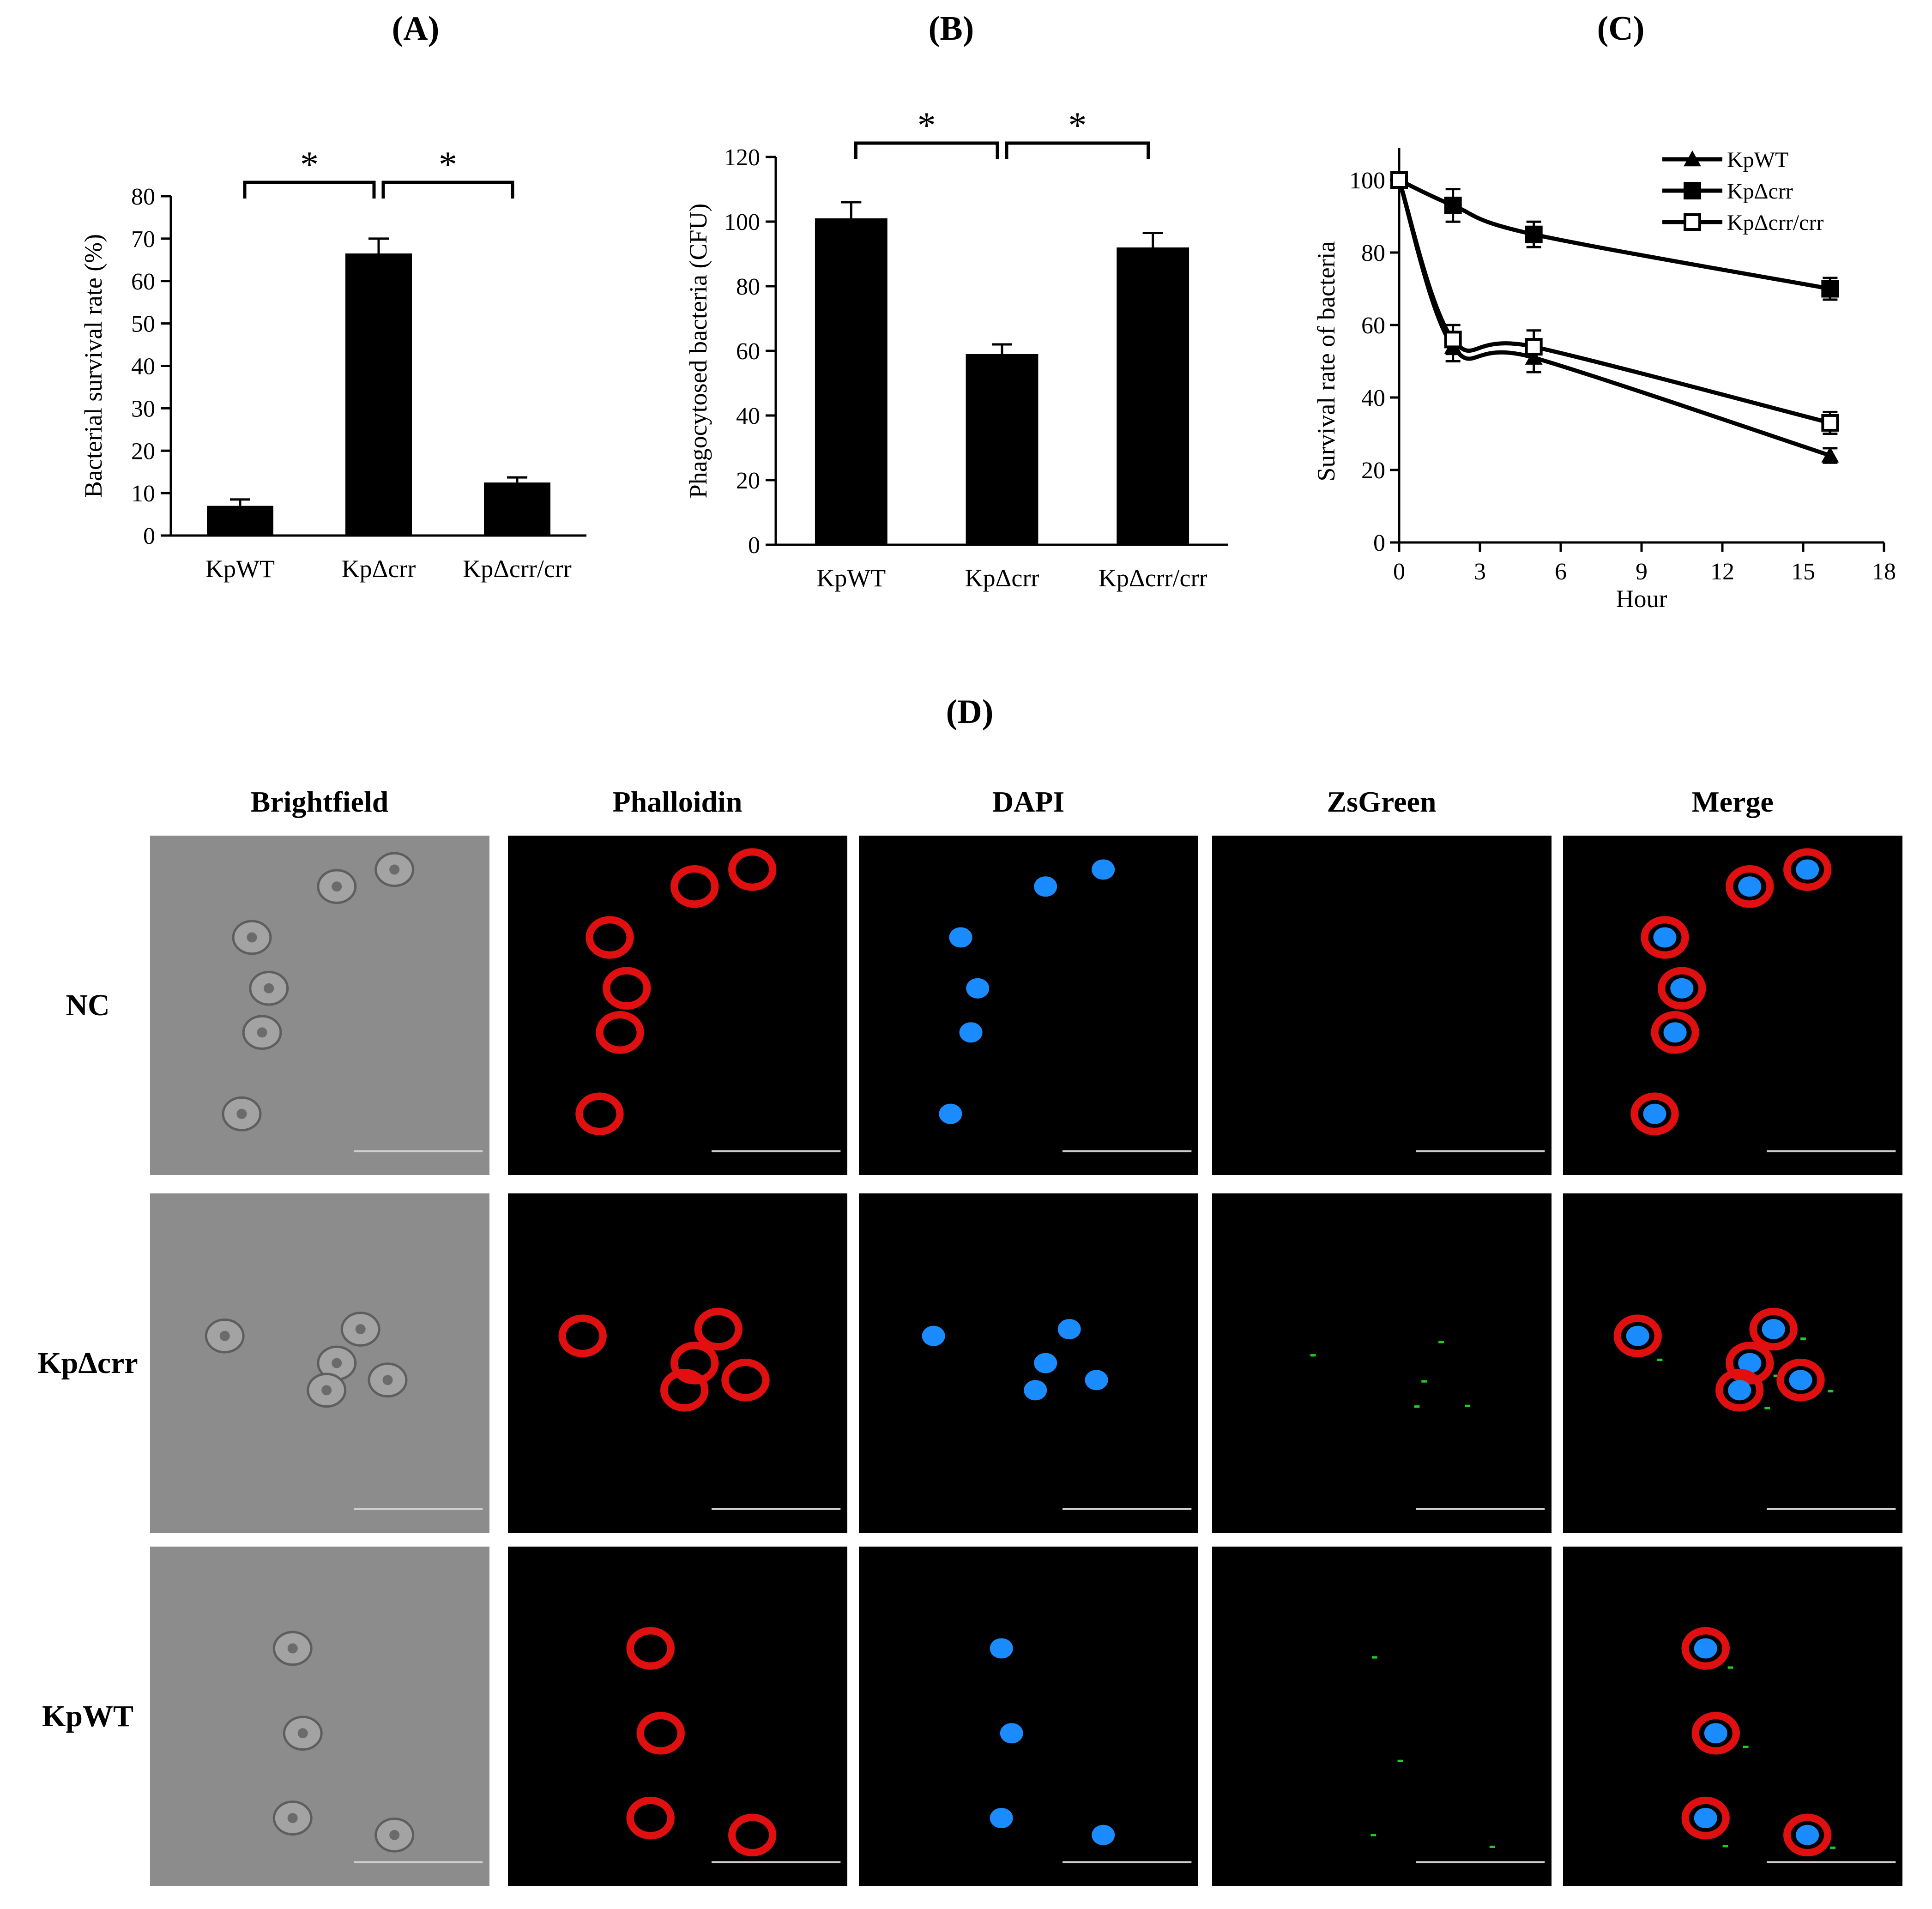 The width and height of the screenshot is (1932, 1909). What do you see at coordinates (143, 494) in the screenshot?
I see `y-tick-label: 10` at bounding box center [143, 494].